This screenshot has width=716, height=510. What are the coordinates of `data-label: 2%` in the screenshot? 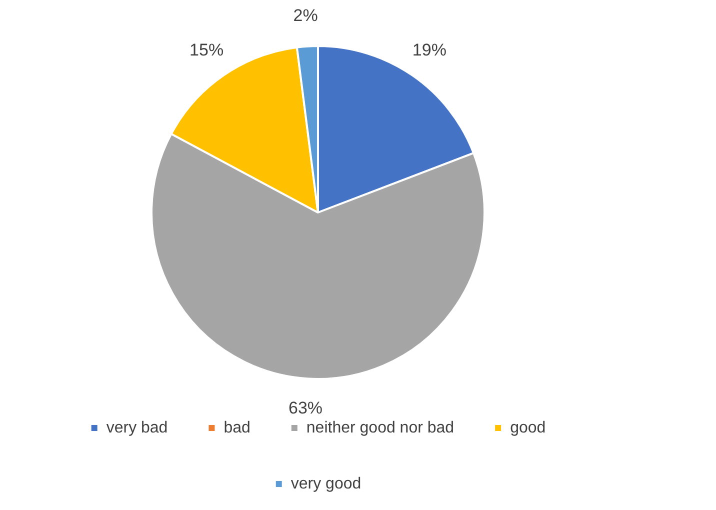 It's located at (305, 16).